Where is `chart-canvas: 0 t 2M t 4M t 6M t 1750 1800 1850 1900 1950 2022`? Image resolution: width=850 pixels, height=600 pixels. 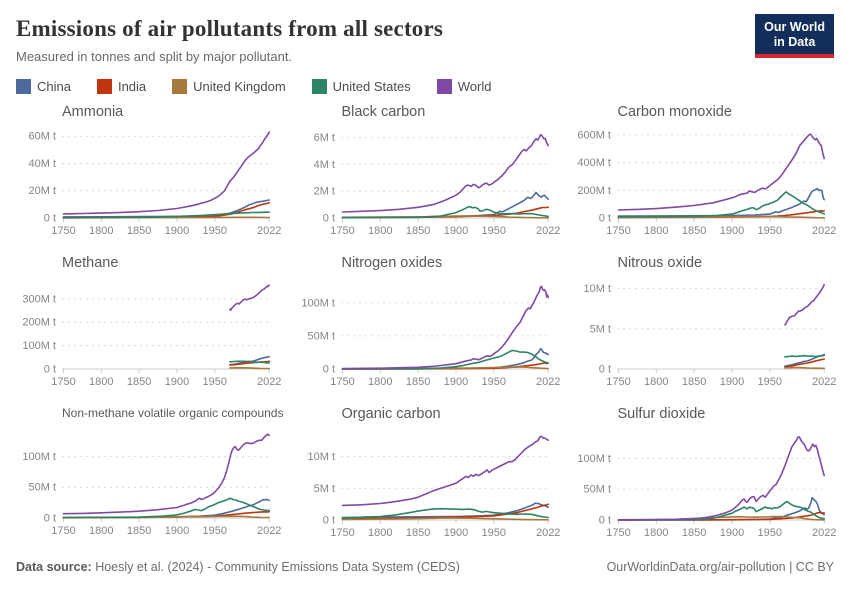
chart-canvas: 0 t 2M t 4M t 6M t 1750 1800 1850 1900 1950 2022 is located at coordinates (437, 184).